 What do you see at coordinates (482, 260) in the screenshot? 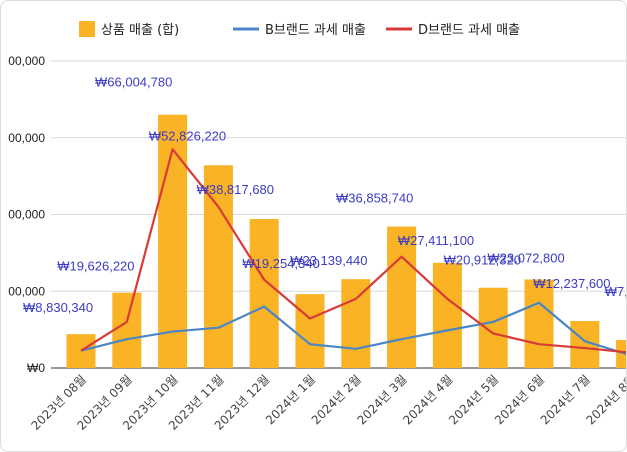
I see `data-label: ₩20,912,320` at bounding box center [482, 260].